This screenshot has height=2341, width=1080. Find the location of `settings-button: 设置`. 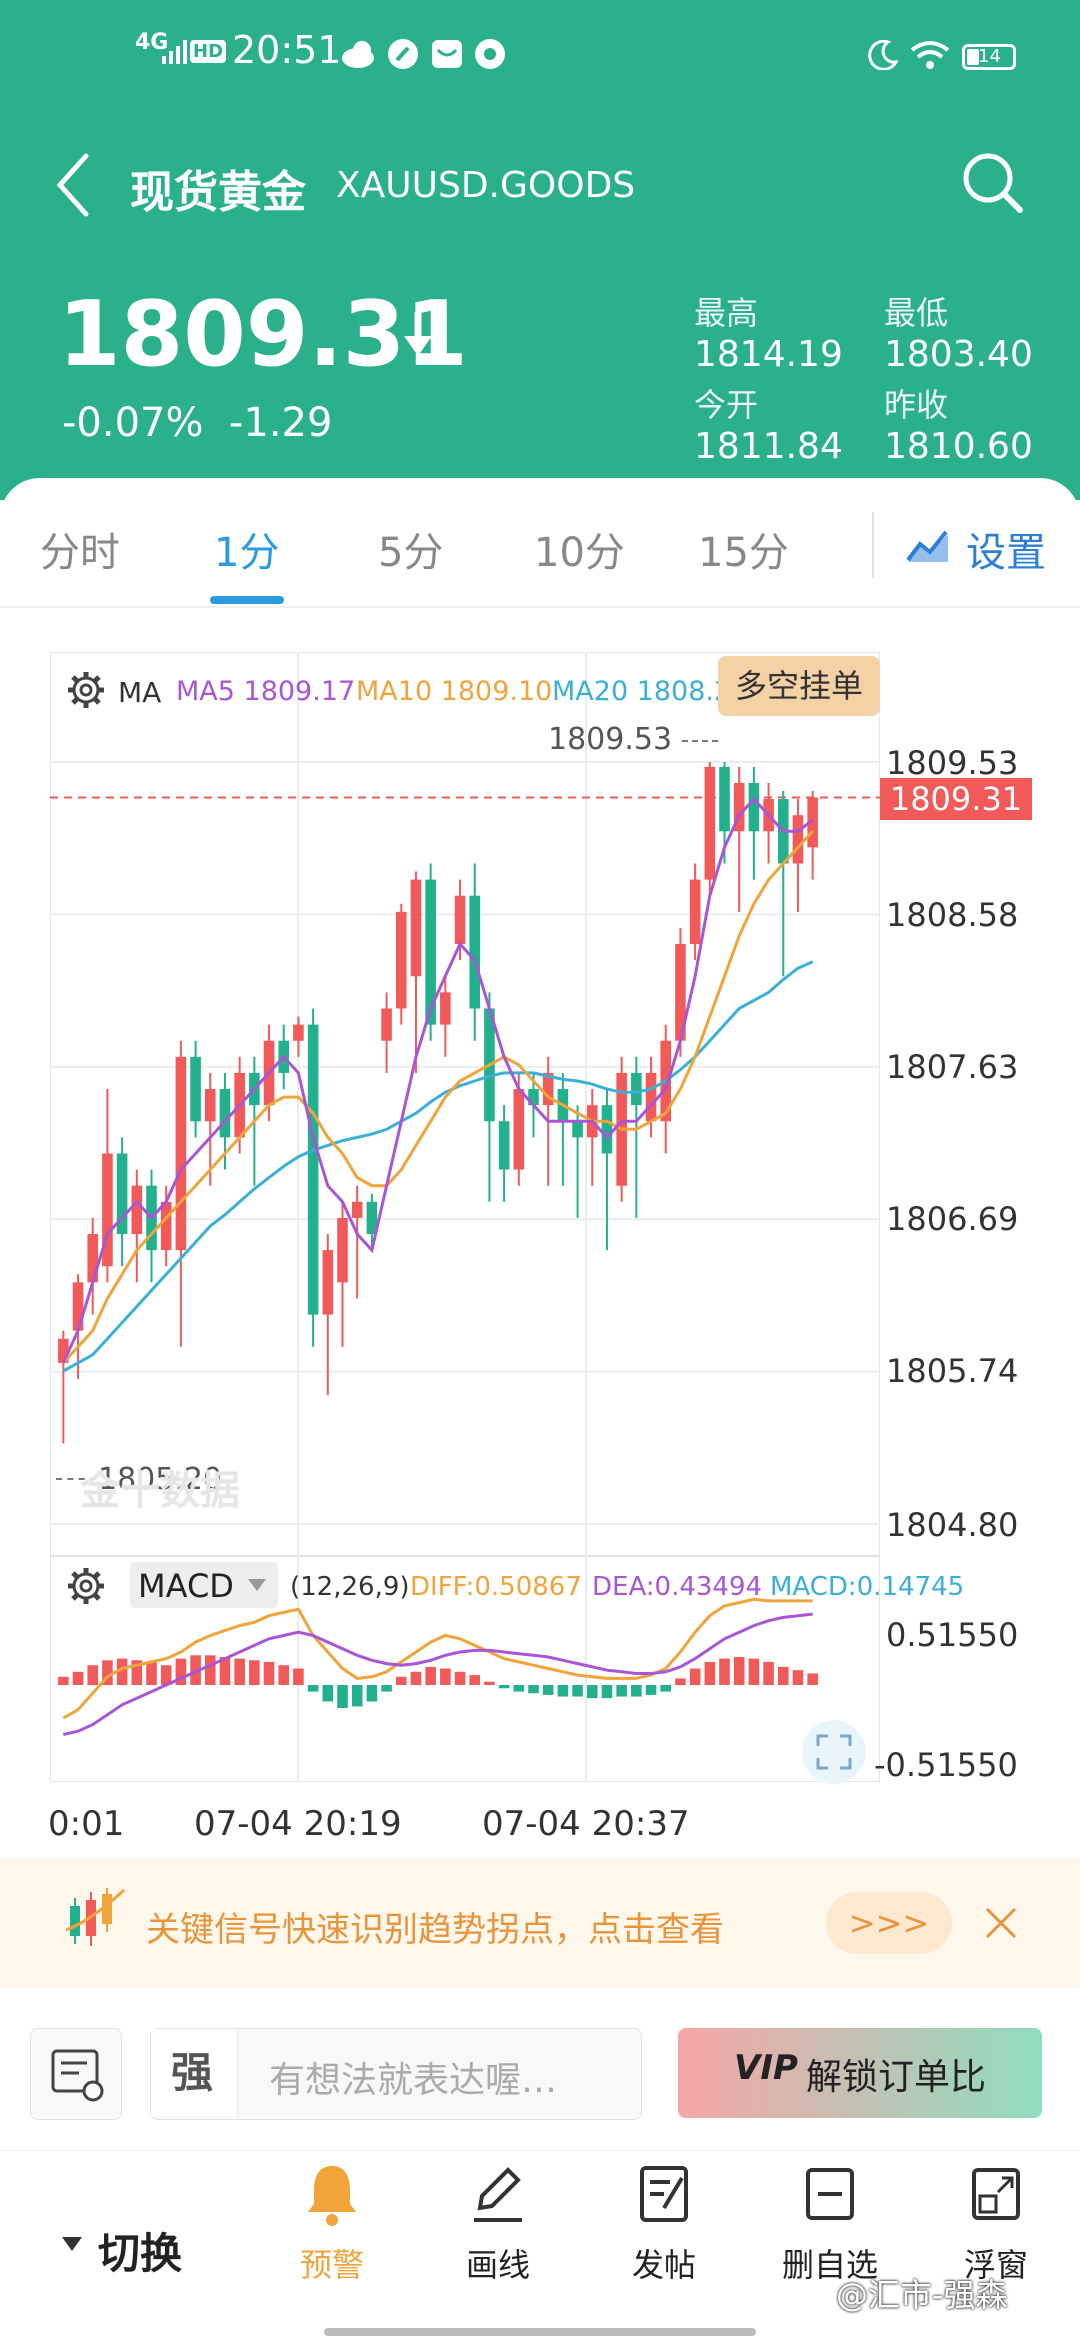

settings-button: 设置 is located at coordinates (1006, 553).